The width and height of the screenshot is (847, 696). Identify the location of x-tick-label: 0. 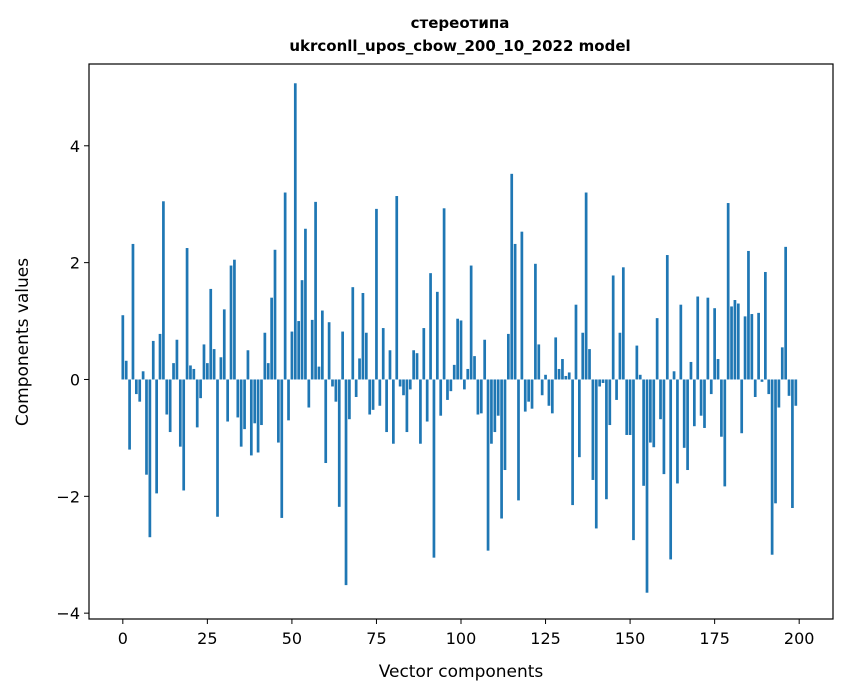
(123, 638).